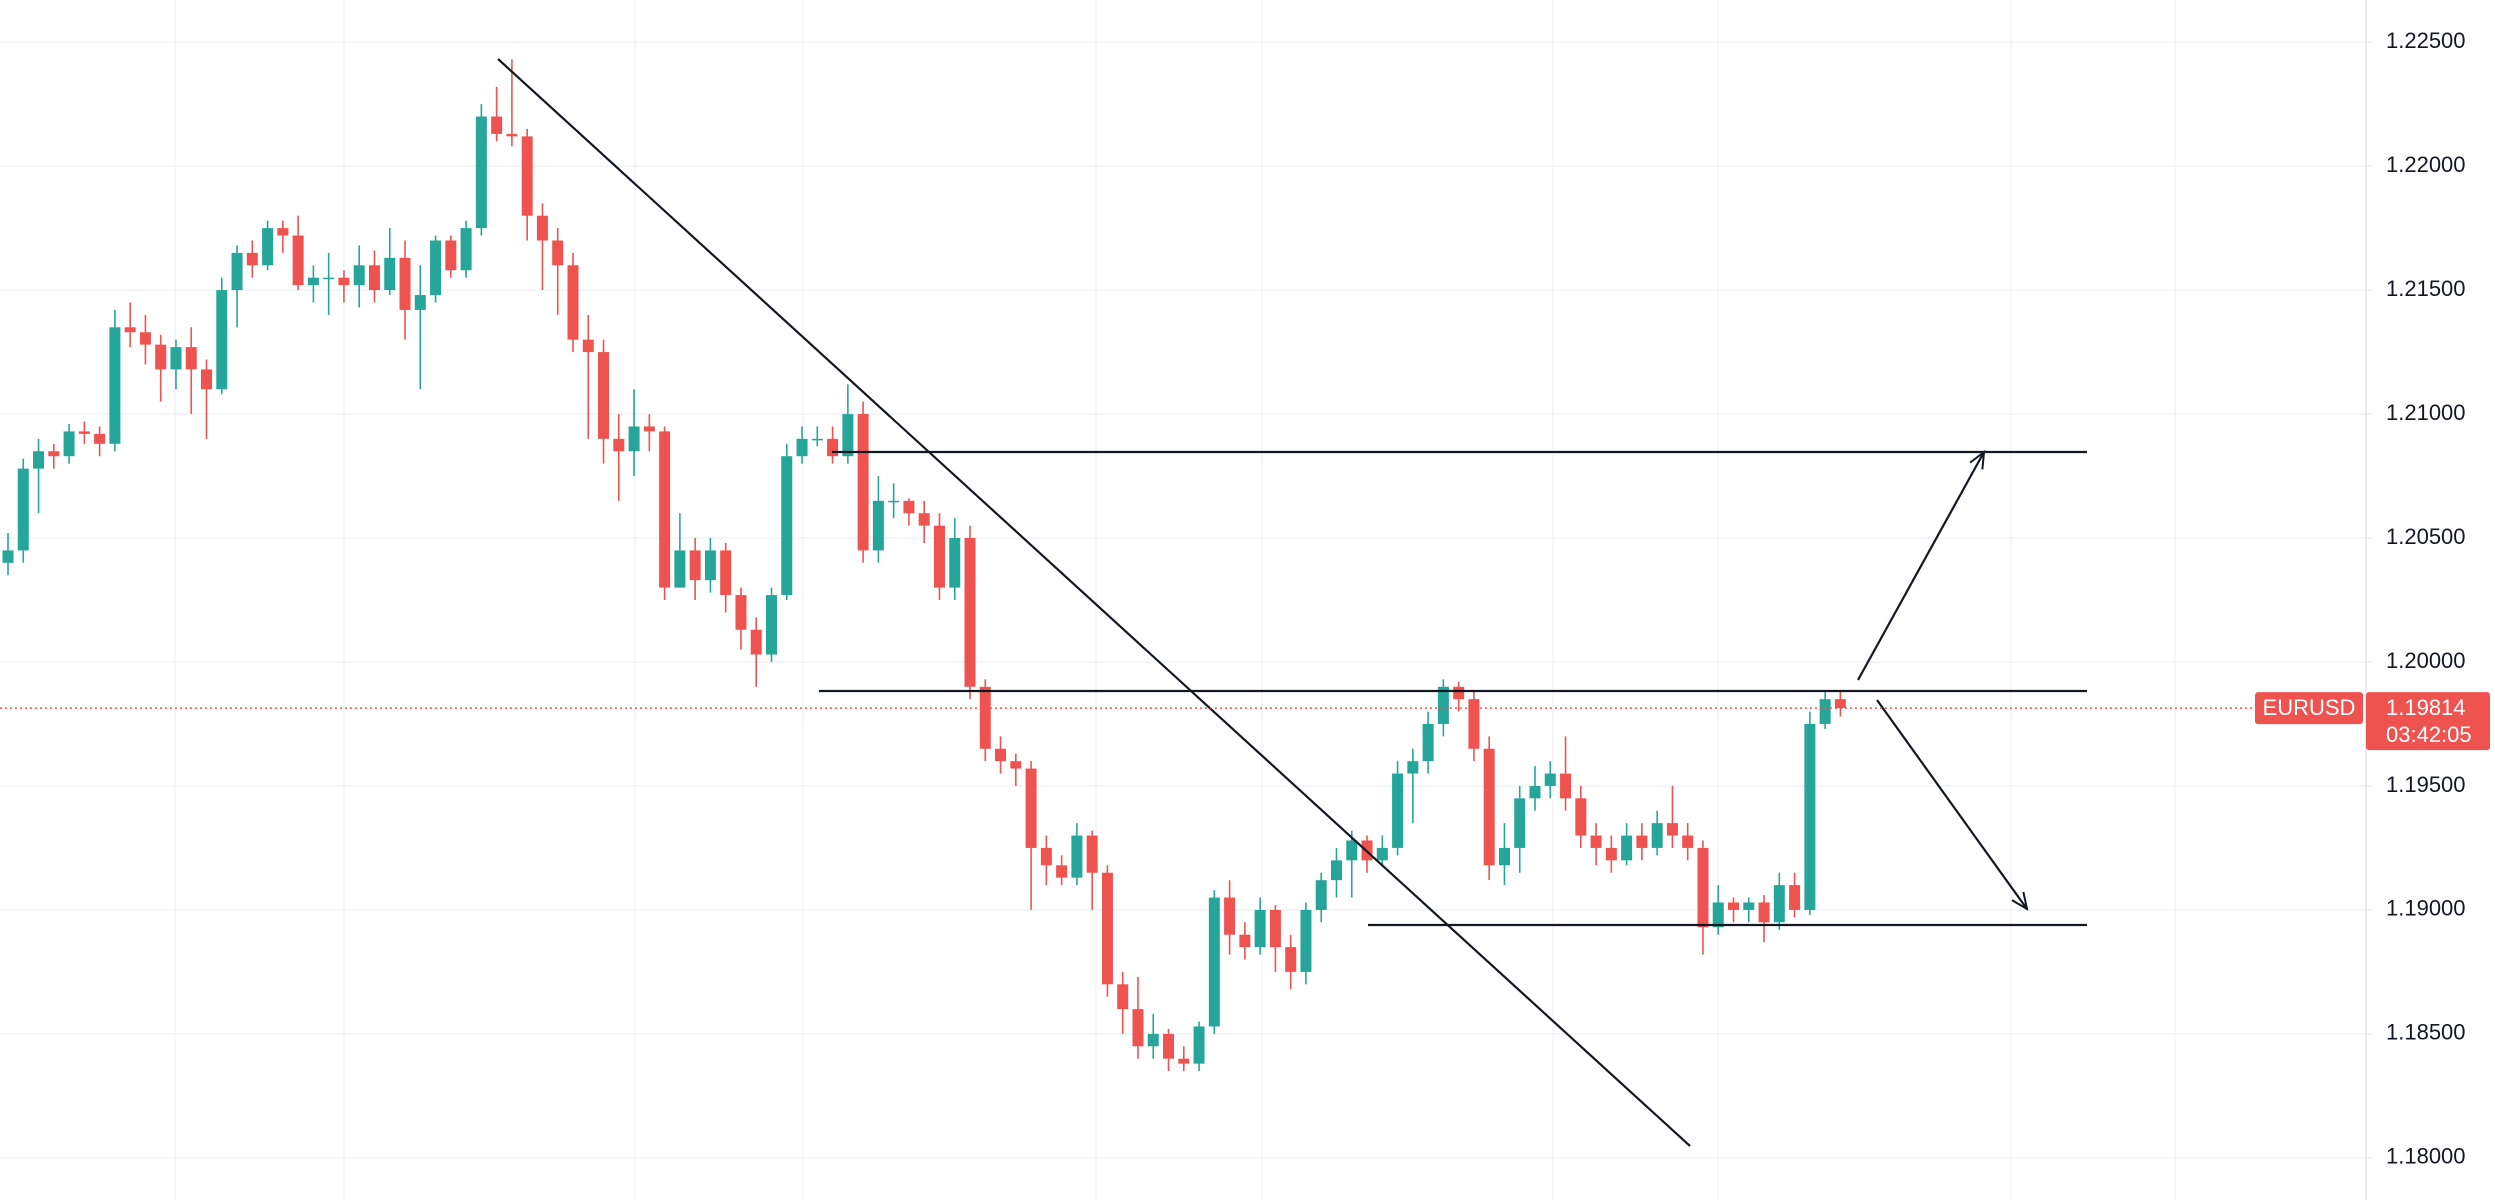 Image resolution: width=2495 pixels, height=1200 pixels. Describe the element at coordinates (1920, 566) in the screenshot. I see `up-arrow` at that location.